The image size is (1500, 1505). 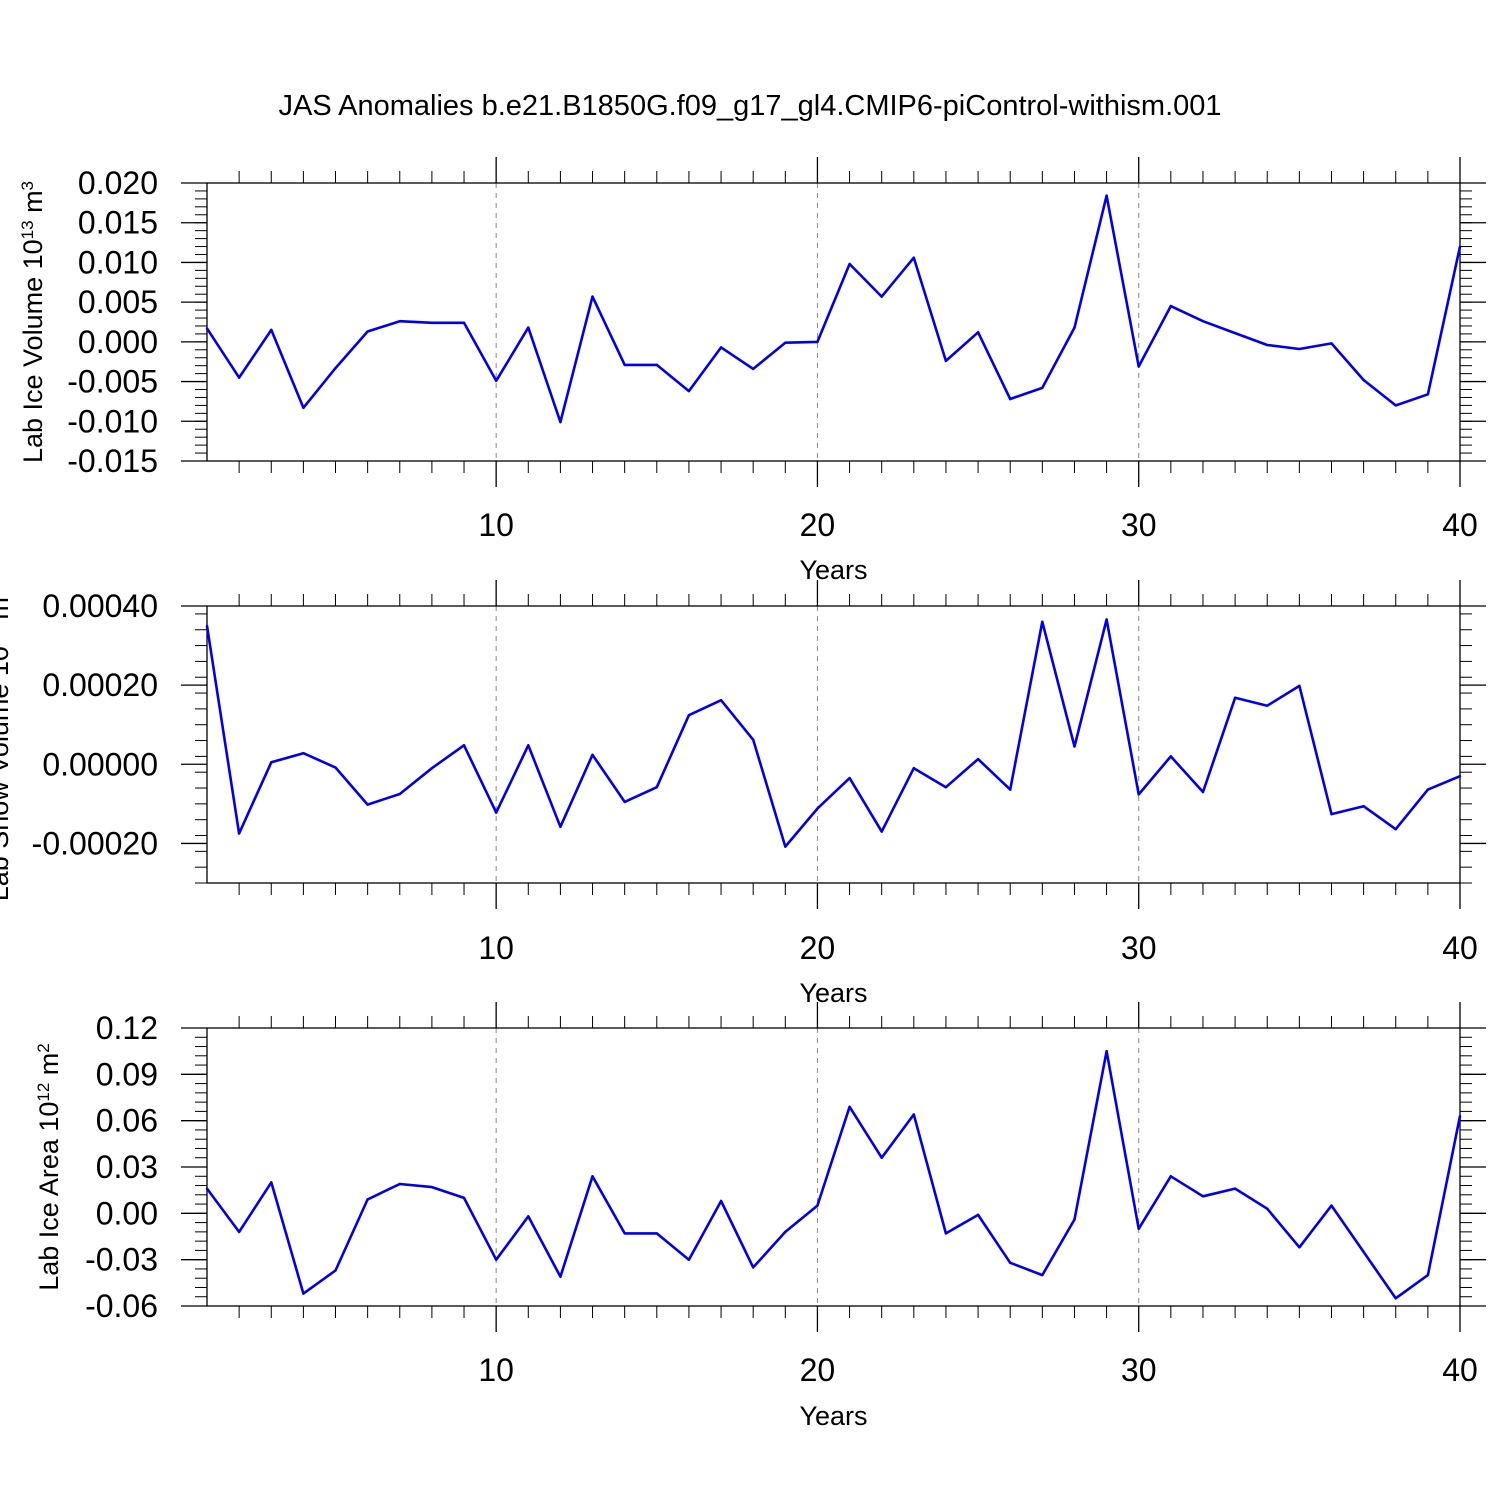 I want to click on y-tick-label: 0.015, so click(x=118, y=223).